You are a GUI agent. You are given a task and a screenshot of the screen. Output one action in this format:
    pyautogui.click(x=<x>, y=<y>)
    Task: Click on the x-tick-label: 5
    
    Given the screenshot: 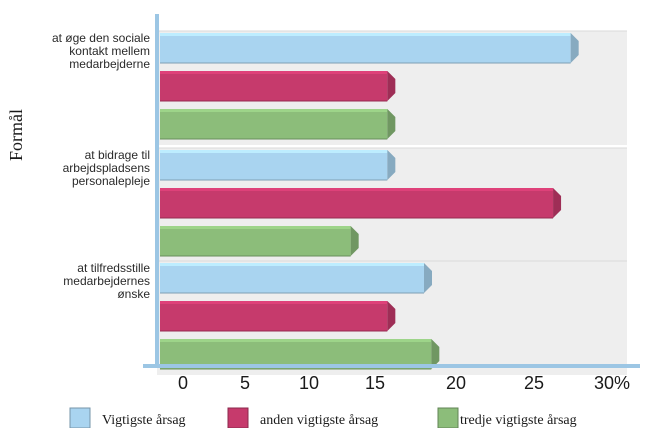 What is the action you would take?
    pyautogui.click(x=245, y=383)
    